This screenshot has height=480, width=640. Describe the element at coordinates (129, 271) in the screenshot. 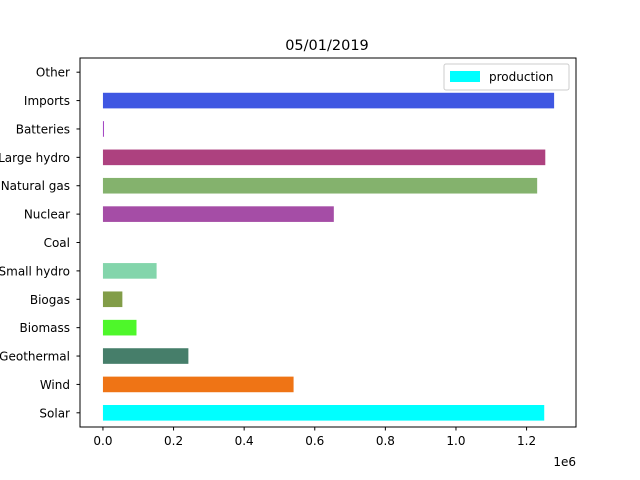

I see `bar-small-hydro` at that location.